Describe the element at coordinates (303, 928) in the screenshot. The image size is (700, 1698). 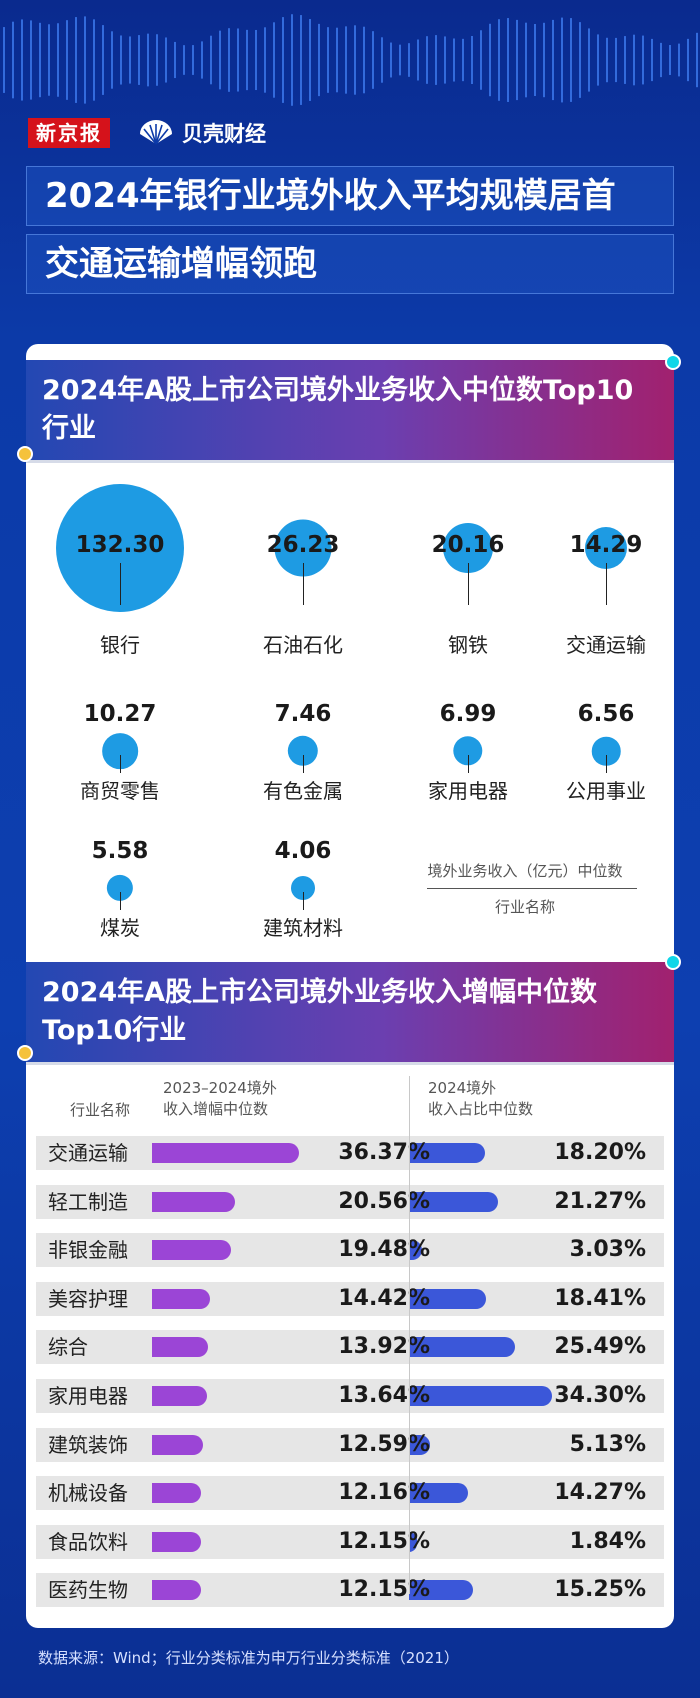
I see `bubble-category-label: 建筑材料` at that location.